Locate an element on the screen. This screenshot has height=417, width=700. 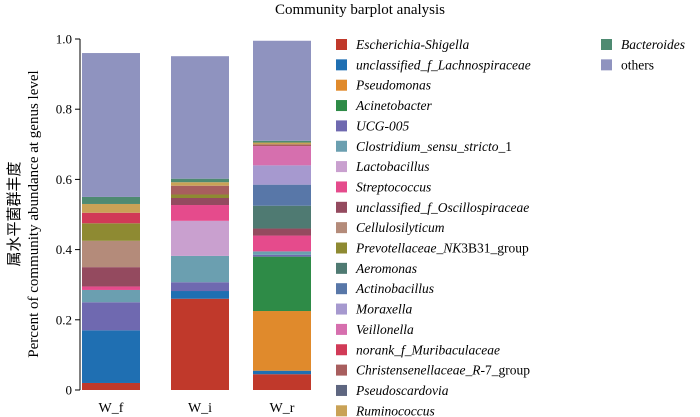
legend-entry: Aeromonas is located at coordinates (386, 268).